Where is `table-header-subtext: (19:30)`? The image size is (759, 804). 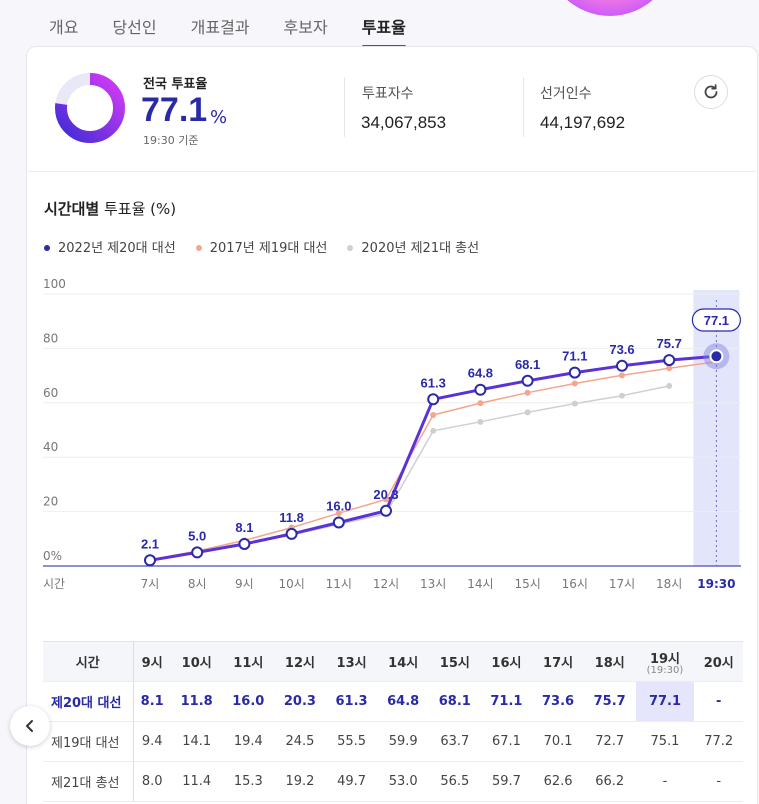
table-header-subtext: (19:30) is located at coordinates (665, 670).